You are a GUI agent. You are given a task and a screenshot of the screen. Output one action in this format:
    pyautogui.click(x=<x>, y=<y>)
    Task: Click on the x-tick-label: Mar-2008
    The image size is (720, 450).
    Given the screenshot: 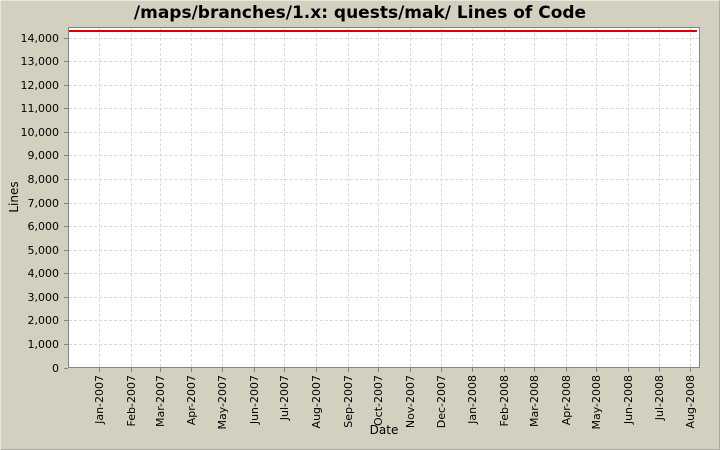 What is the action you would take?
    pyautogui.click(x=534, y=401)
    